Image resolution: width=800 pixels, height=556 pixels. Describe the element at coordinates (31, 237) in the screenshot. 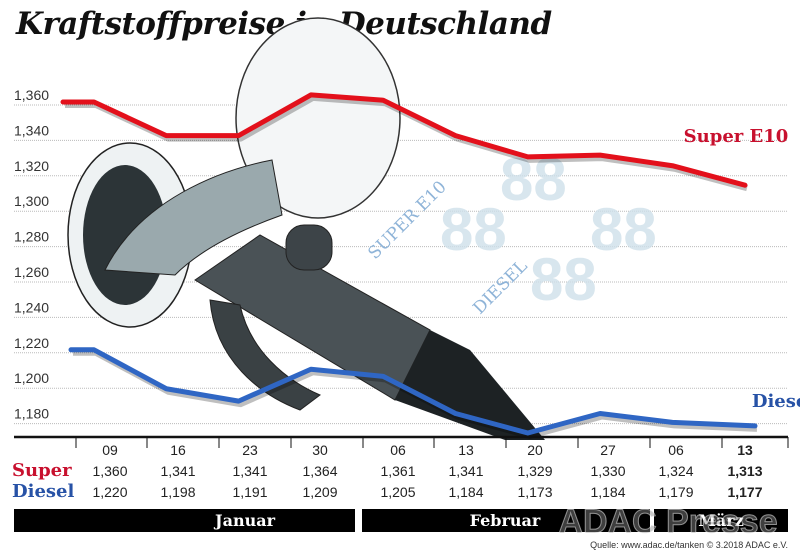

I see `y-tick-label: 1,280` at that location.